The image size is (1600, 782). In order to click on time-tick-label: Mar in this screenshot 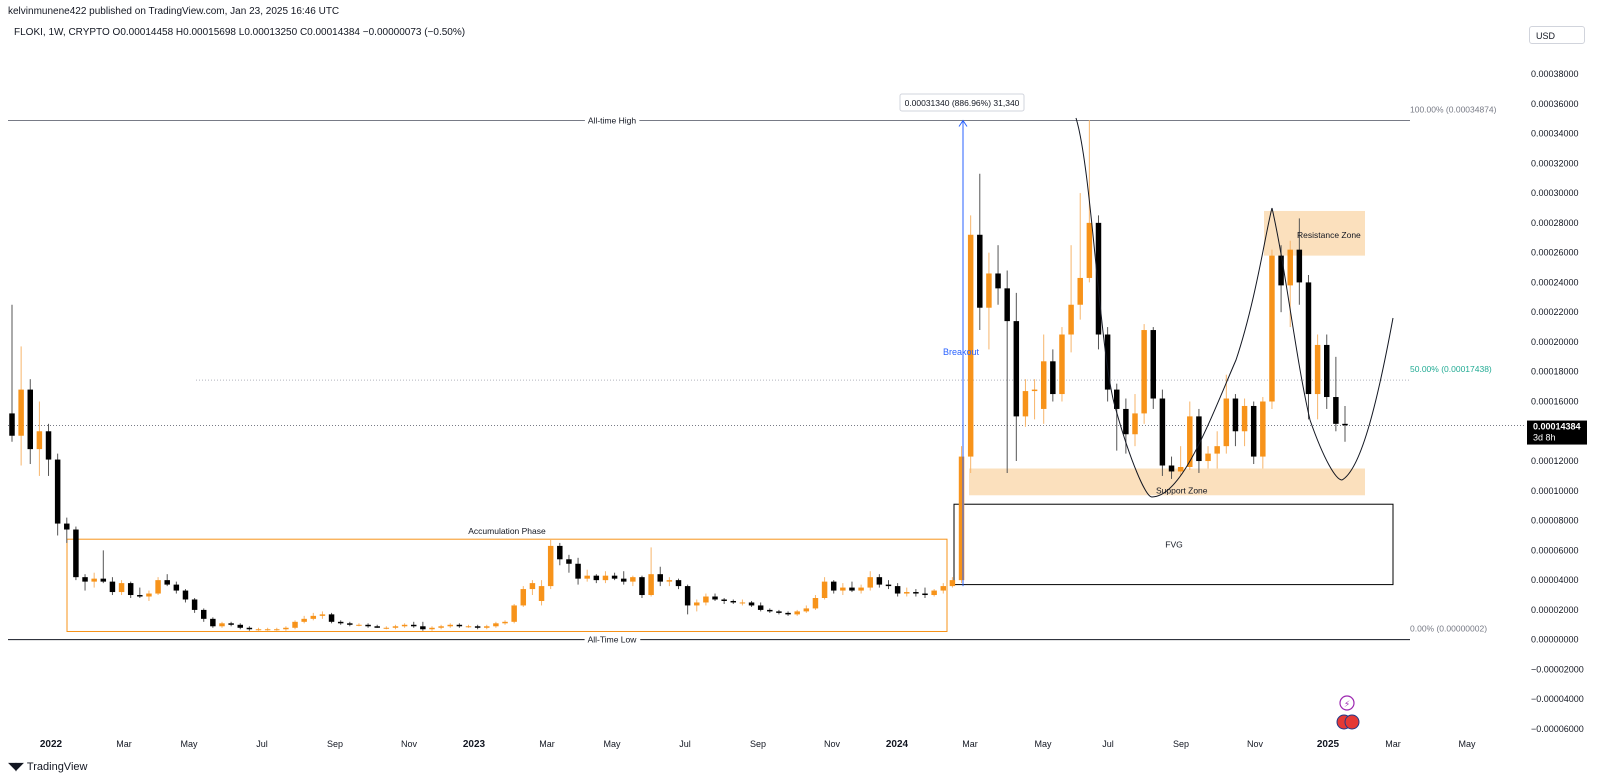, I will do `click(547, 744)`.